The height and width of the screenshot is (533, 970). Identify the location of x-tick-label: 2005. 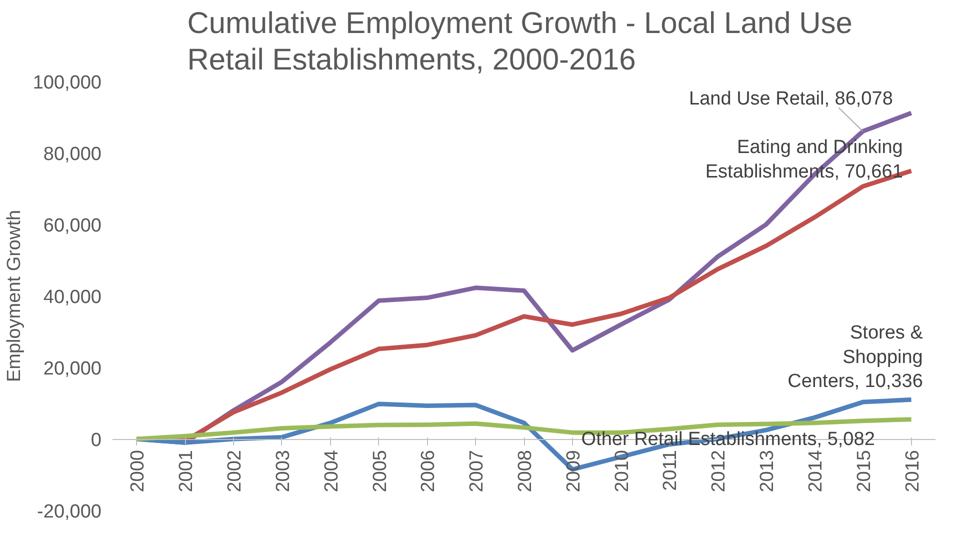
(380, 471).